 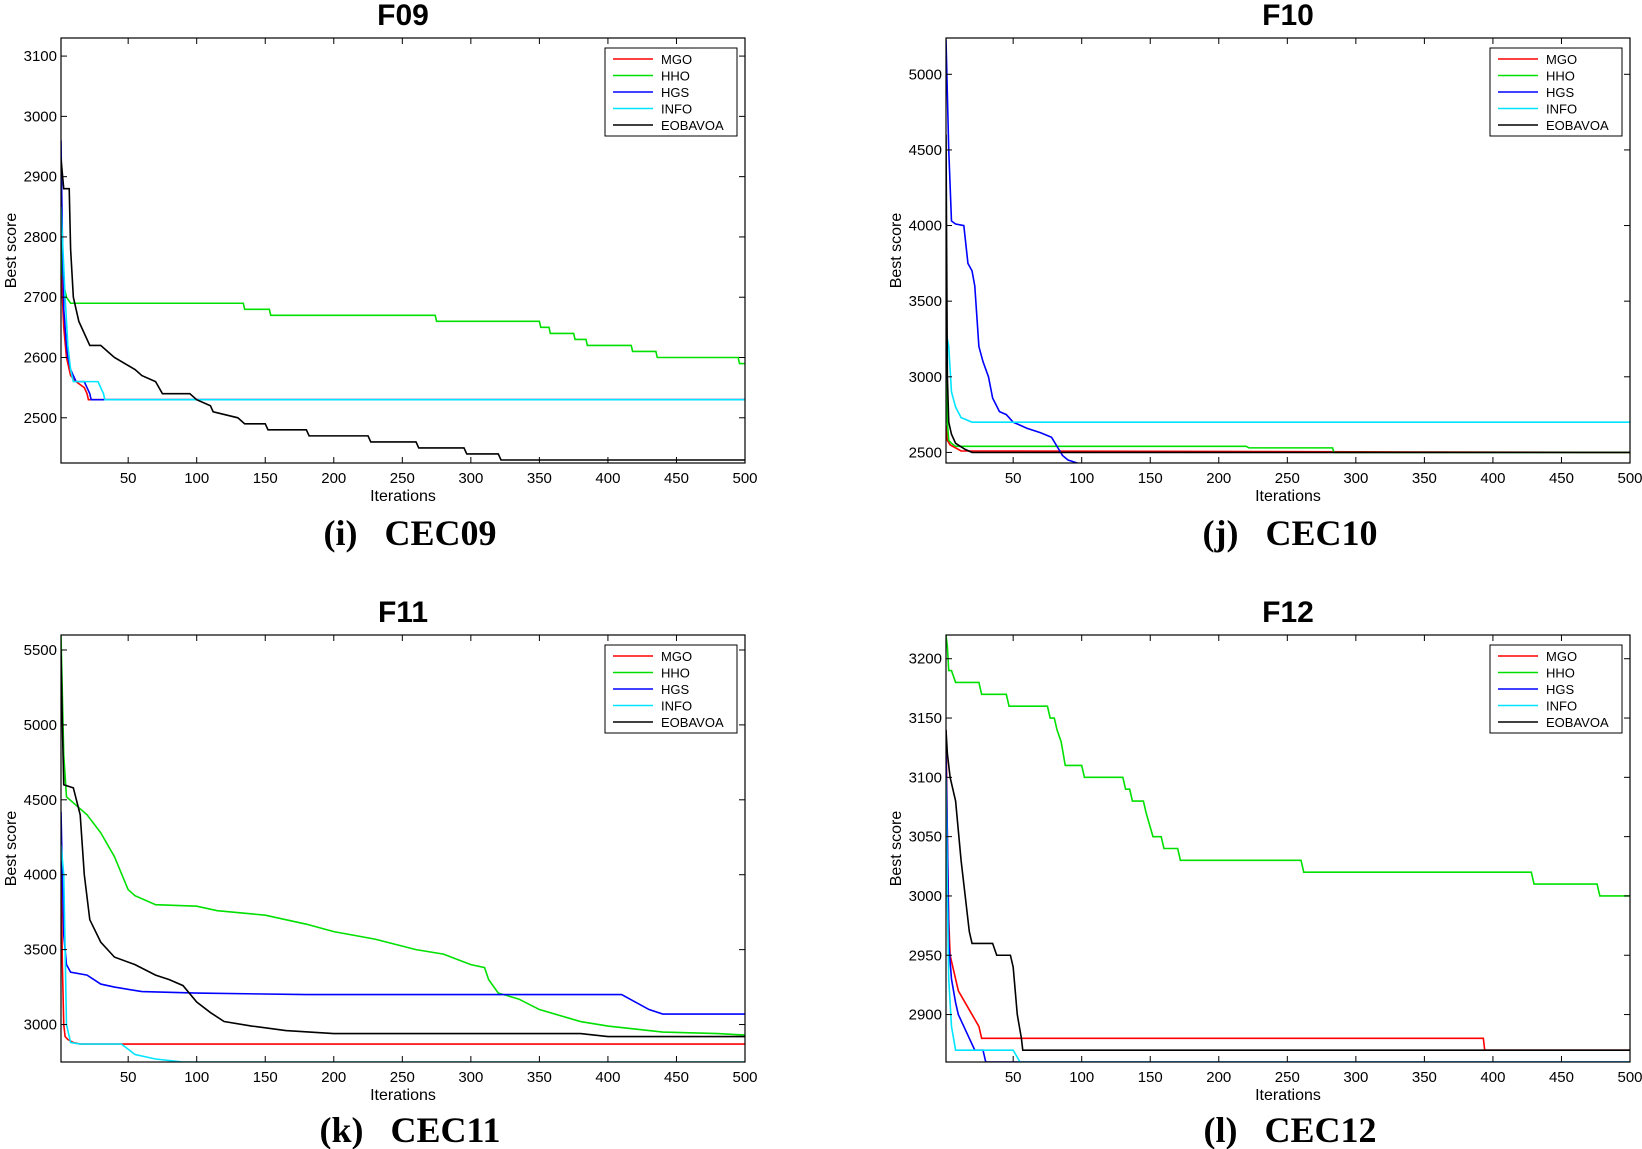 I want to click on panel-caption: (i) CEC09, so click(x=410, y=533).